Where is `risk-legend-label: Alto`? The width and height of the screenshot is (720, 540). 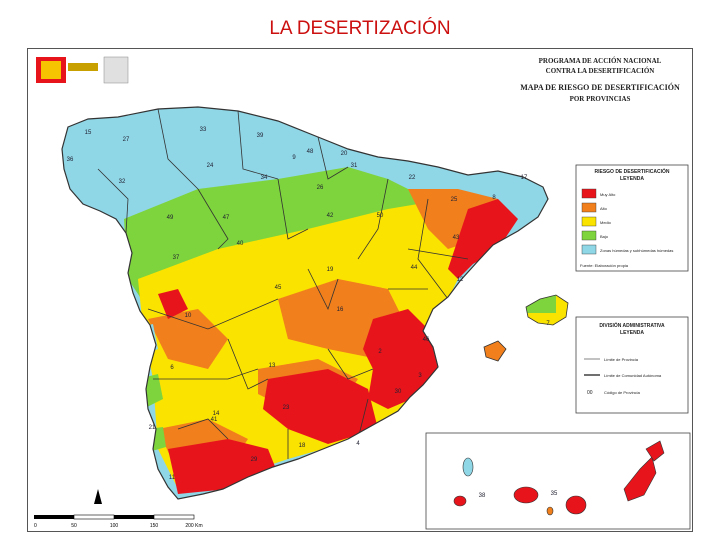
risk-legend-label: Alto is located at coordinates (604, 208).